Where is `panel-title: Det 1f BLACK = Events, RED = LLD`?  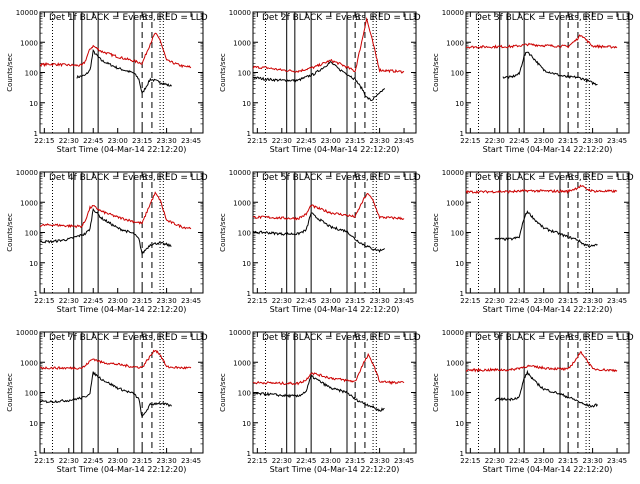
panel-title: Det 1f BLACK = Events, RED = LLD is located at coordinates (128, 18).